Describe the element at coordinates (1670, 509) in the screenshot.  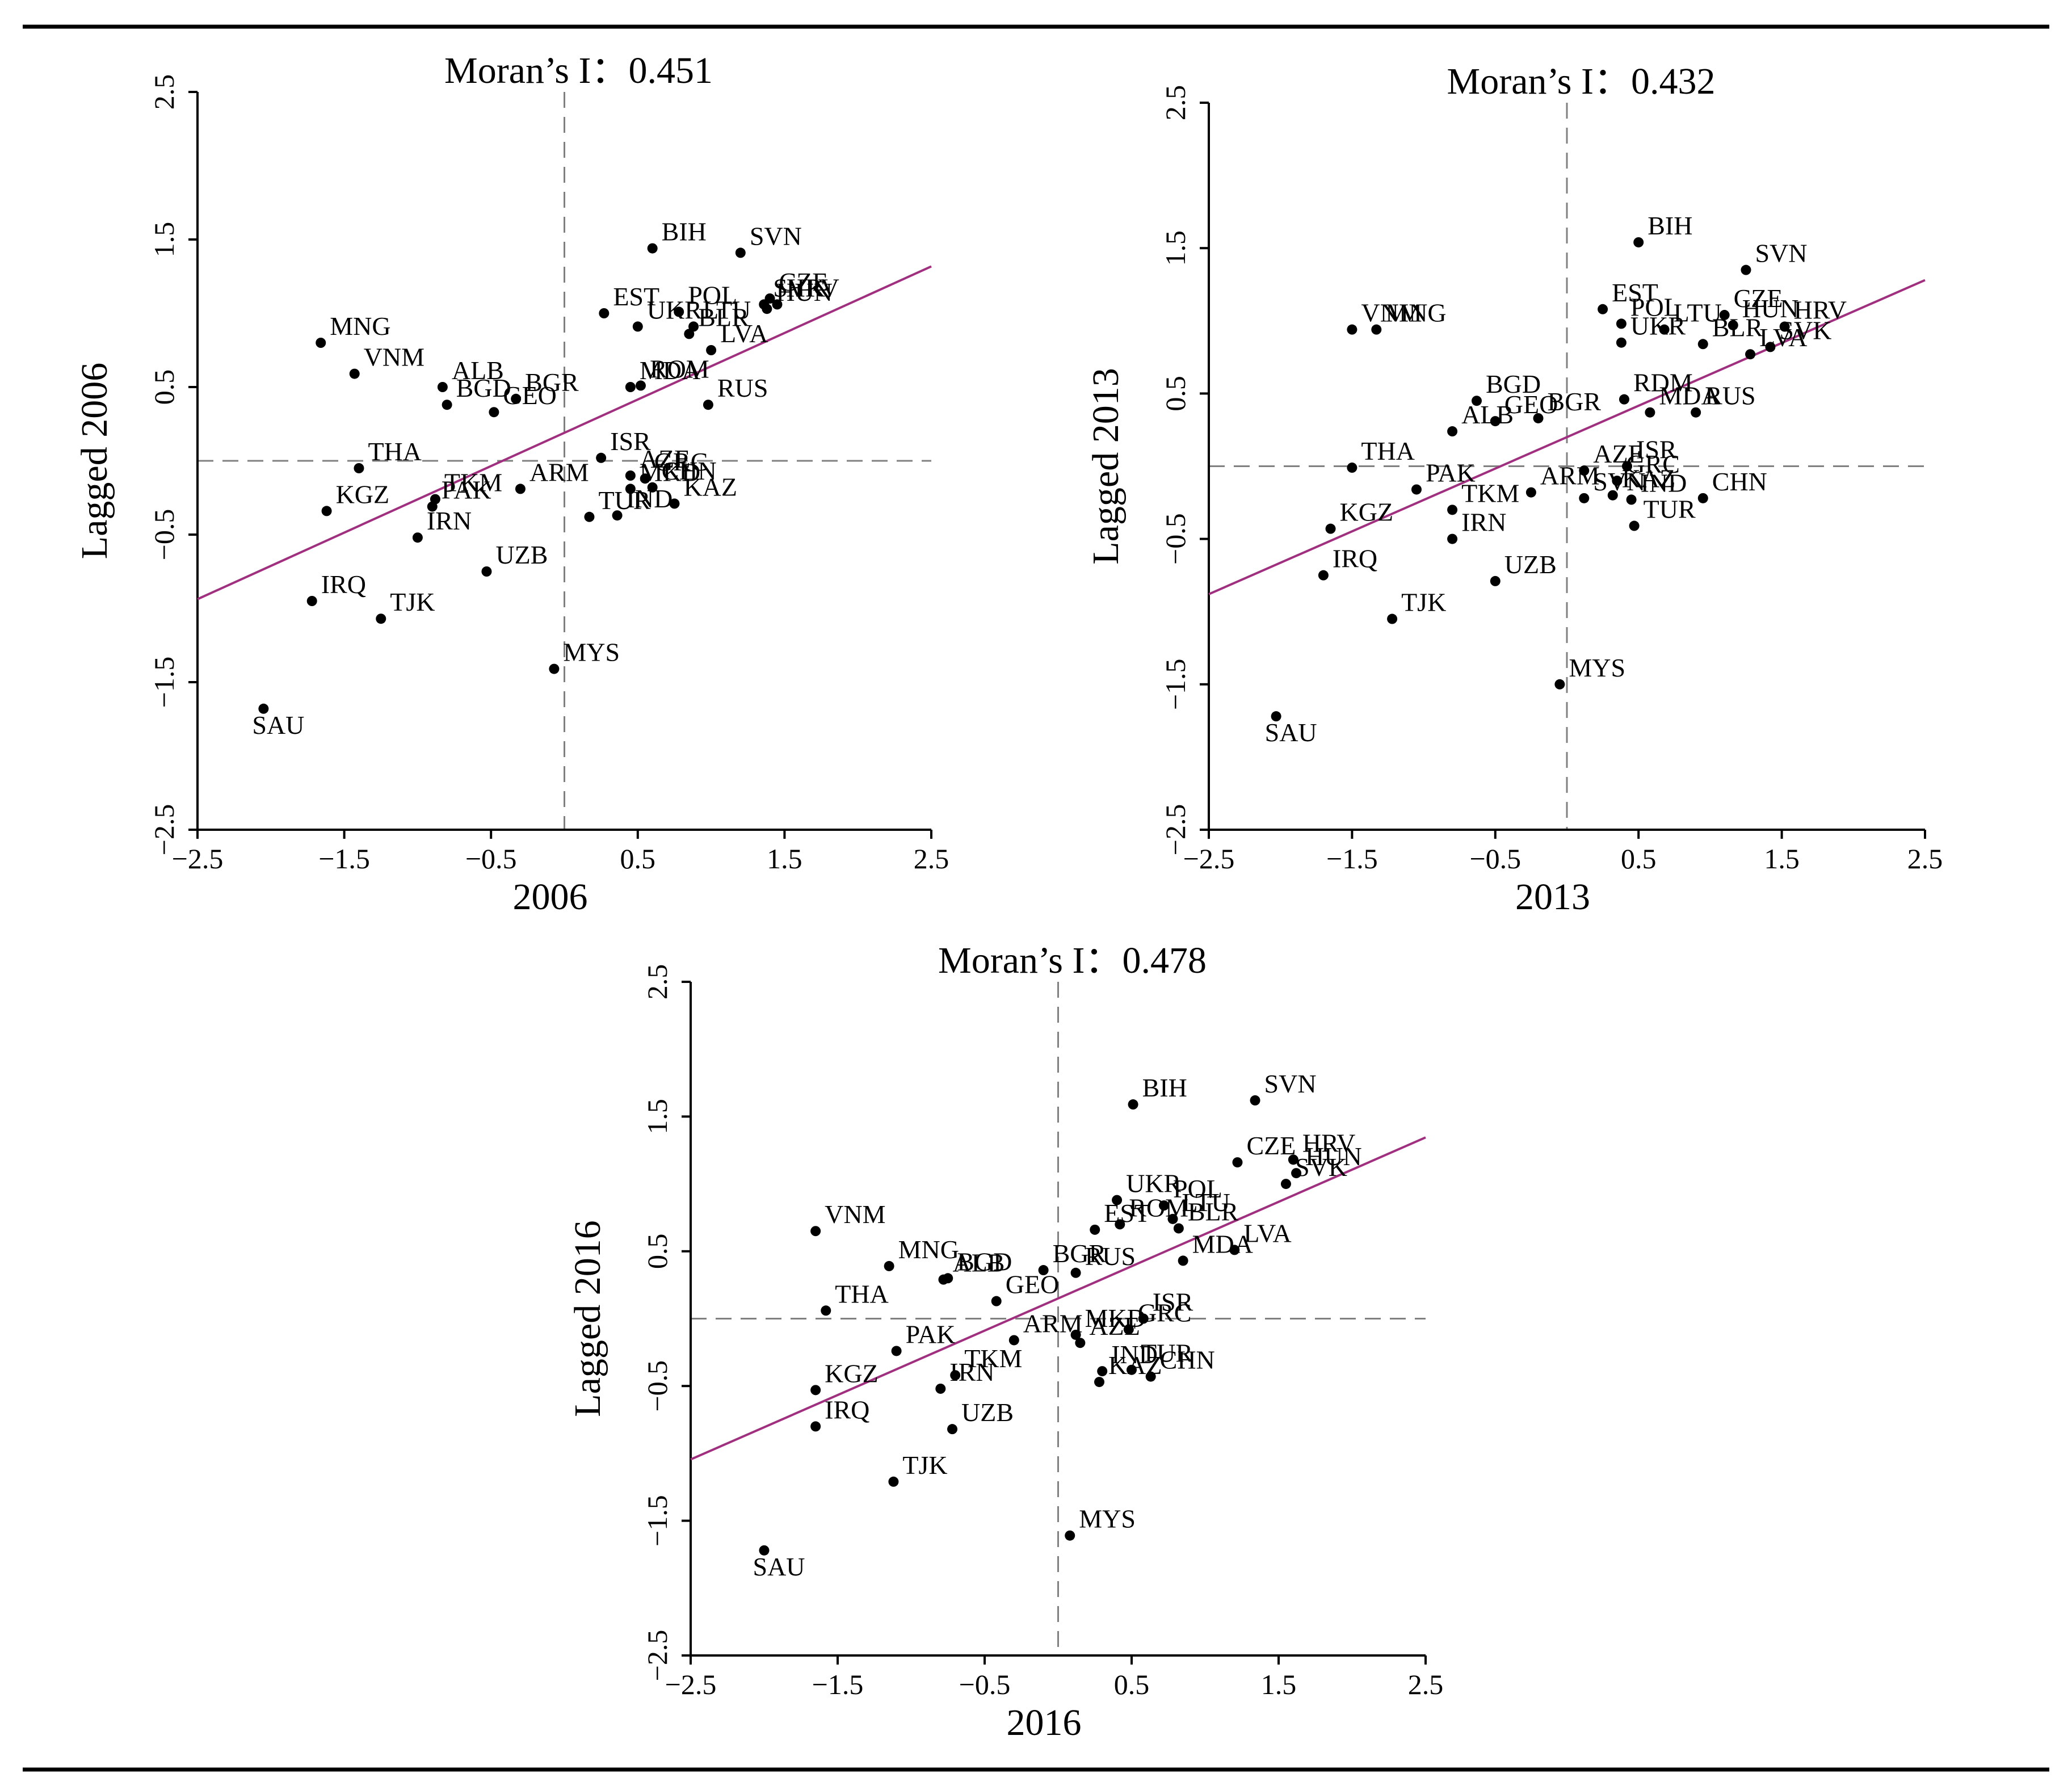
I see `point-label: TUR` at that location.